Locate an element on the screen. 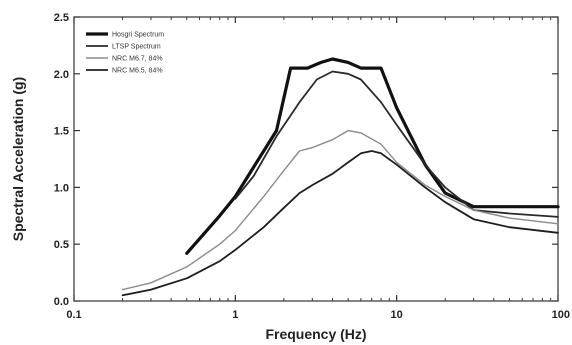  y-tick-label: 0.5 is located at coordinates (61, 245).